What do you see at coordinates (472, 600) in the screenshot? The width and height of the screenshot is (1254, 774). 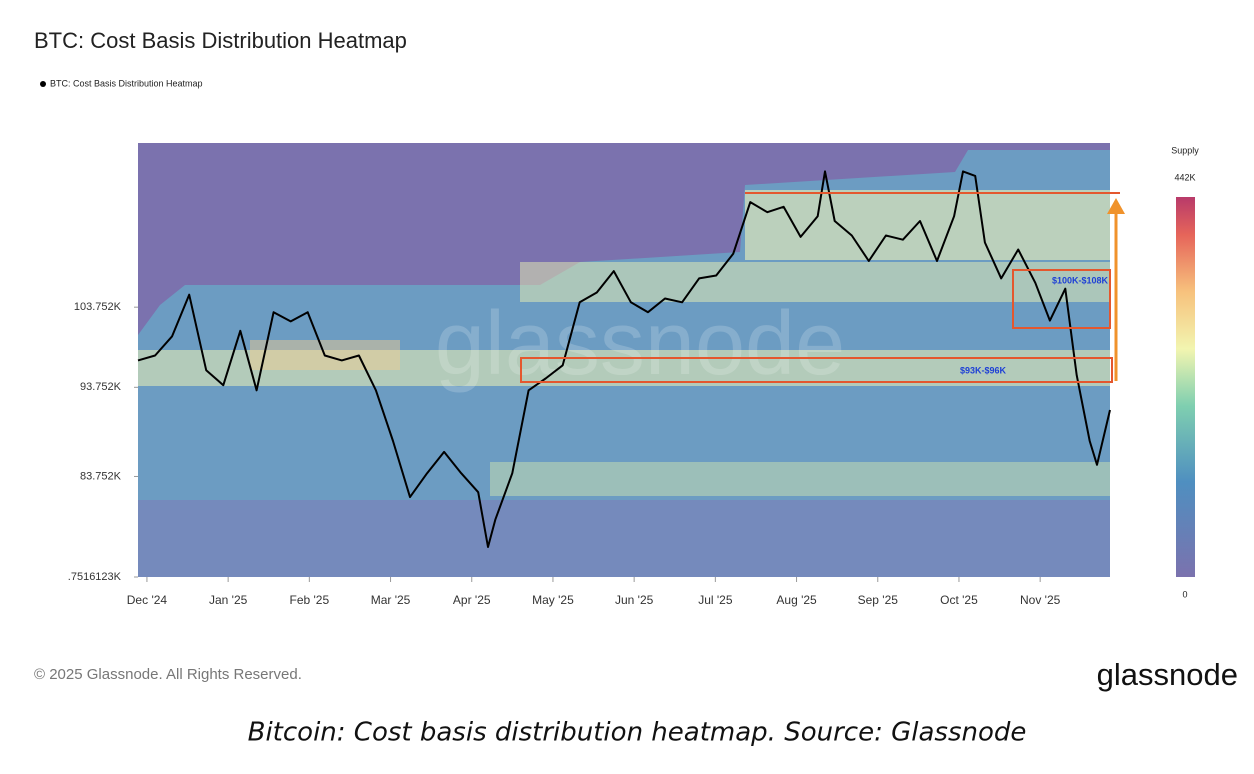 I see `x-tick-label: Apr '25` at bounding box center [472, 600].